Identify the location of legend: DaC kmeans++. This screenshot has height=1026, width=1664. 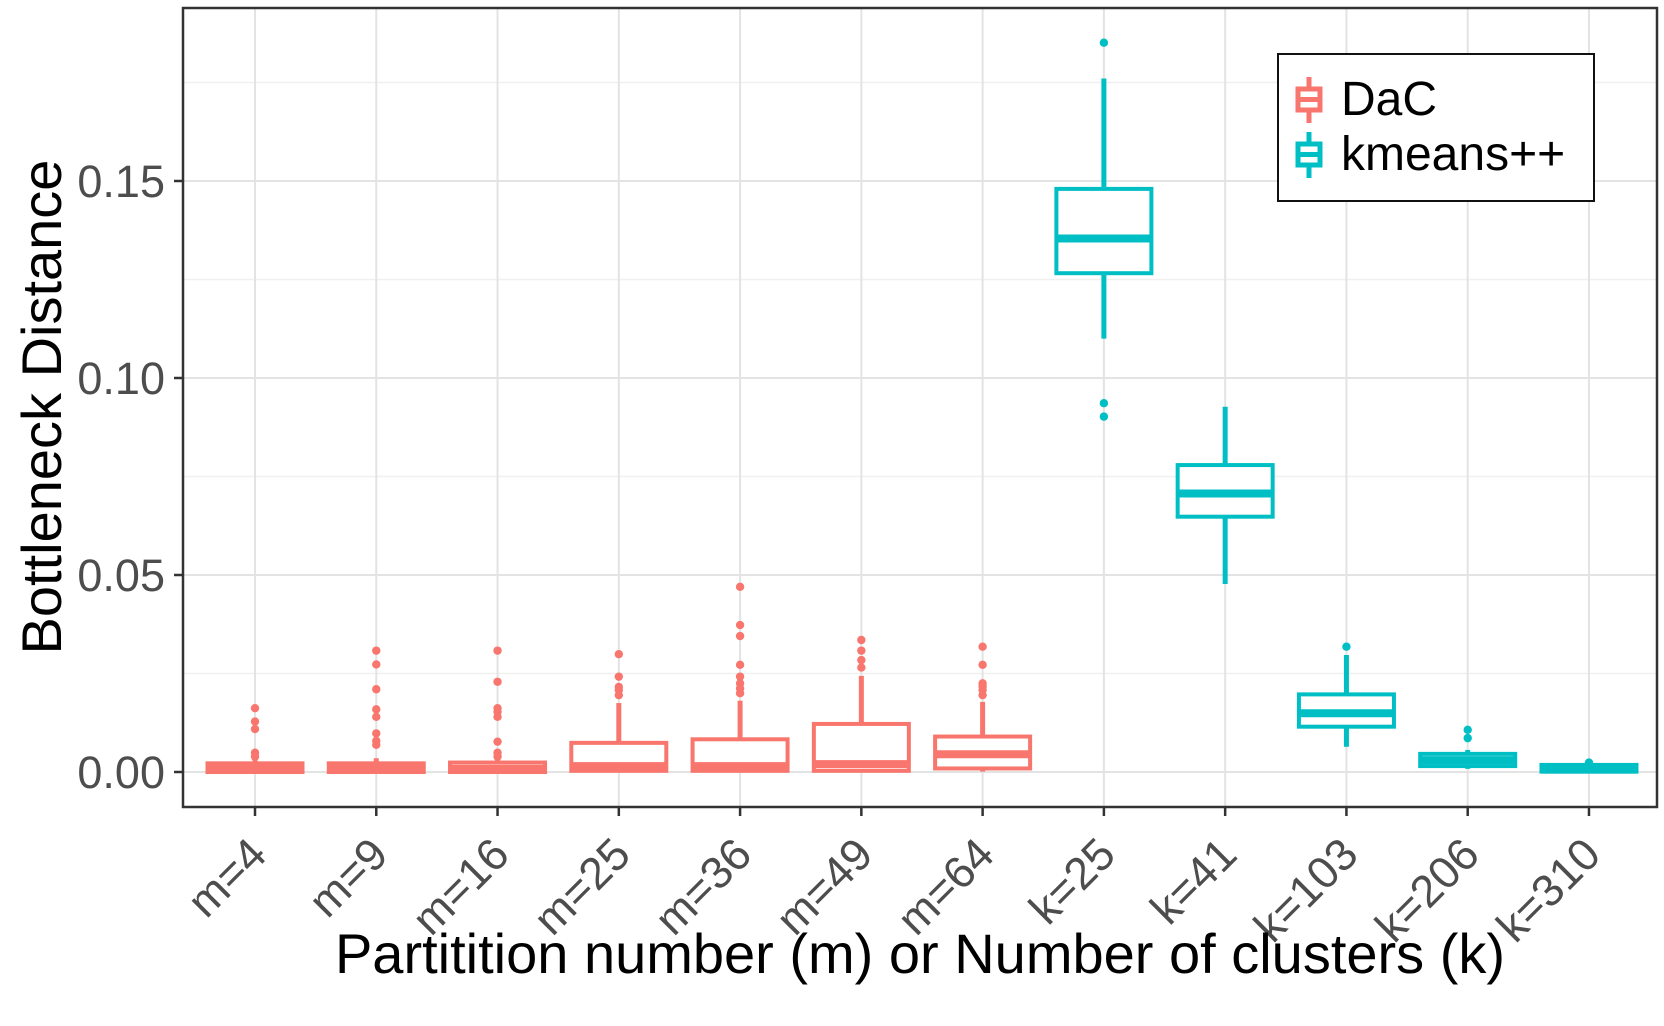
(1436, 127).